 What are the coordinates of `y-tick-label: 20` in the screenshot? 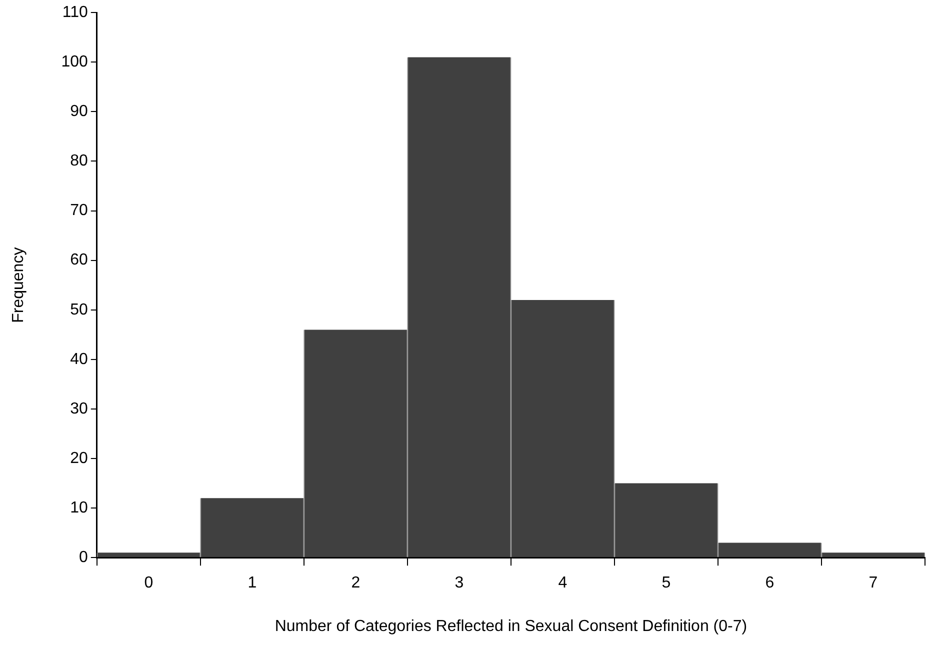 It's located at (79, 458).